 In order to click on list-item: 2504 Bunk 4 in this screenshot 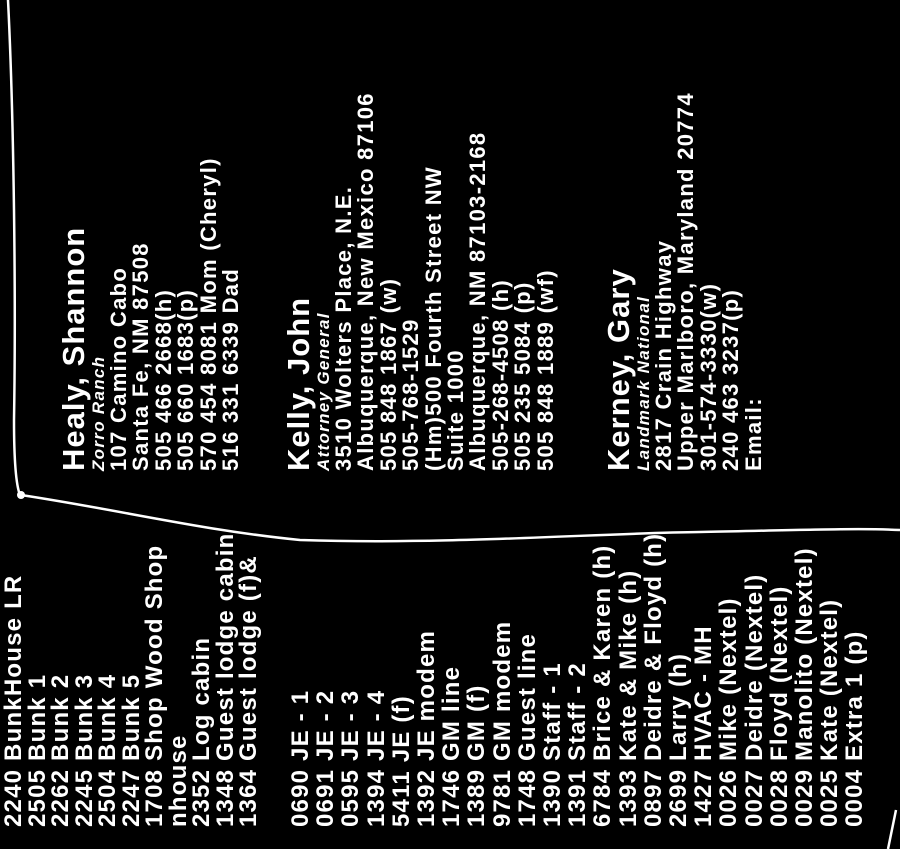, I will do `click(107, 750)`.